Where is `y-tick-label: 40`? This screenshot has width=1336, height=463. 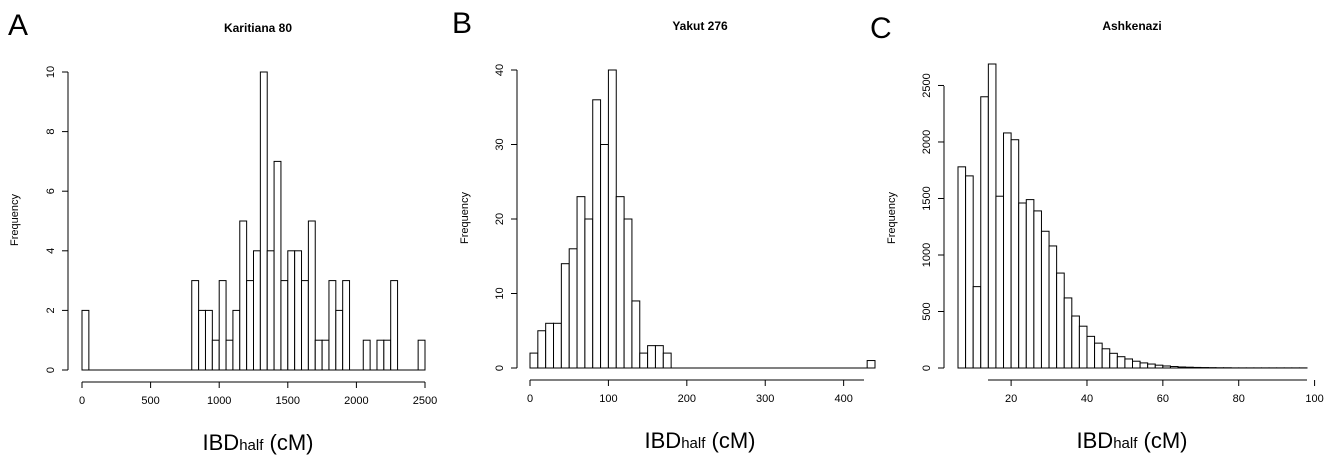 y-tick-label: 40 is located at coordinates (500, 70).